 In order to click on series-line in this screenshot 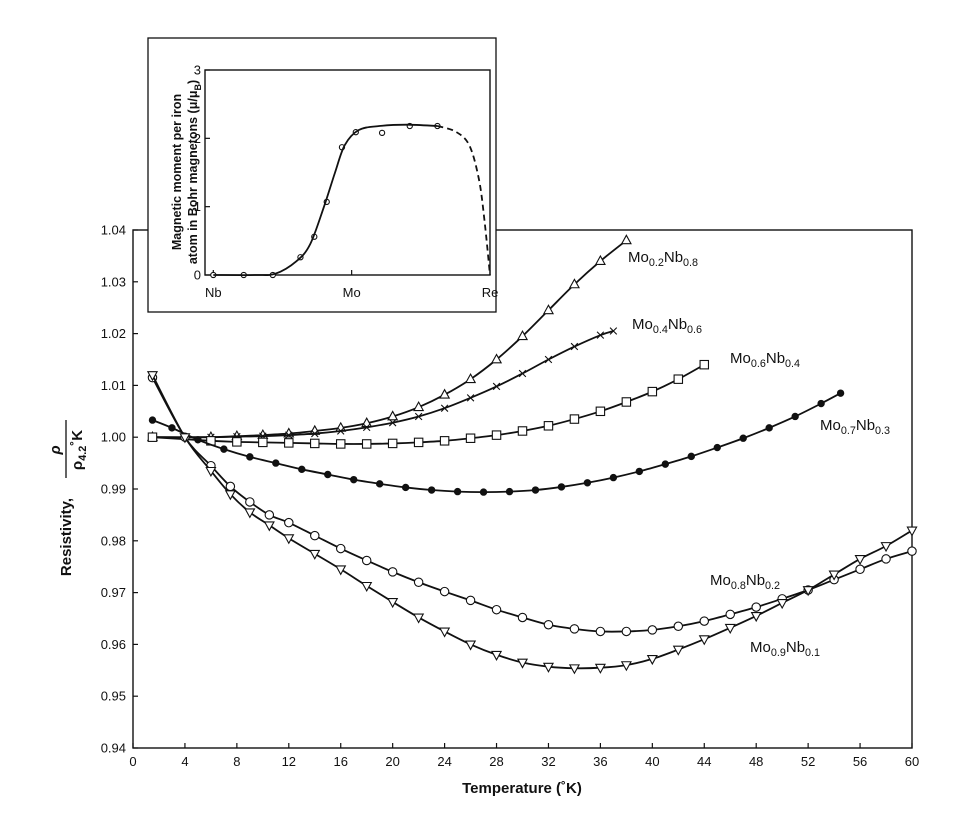, I will do `click(428, 404)`.